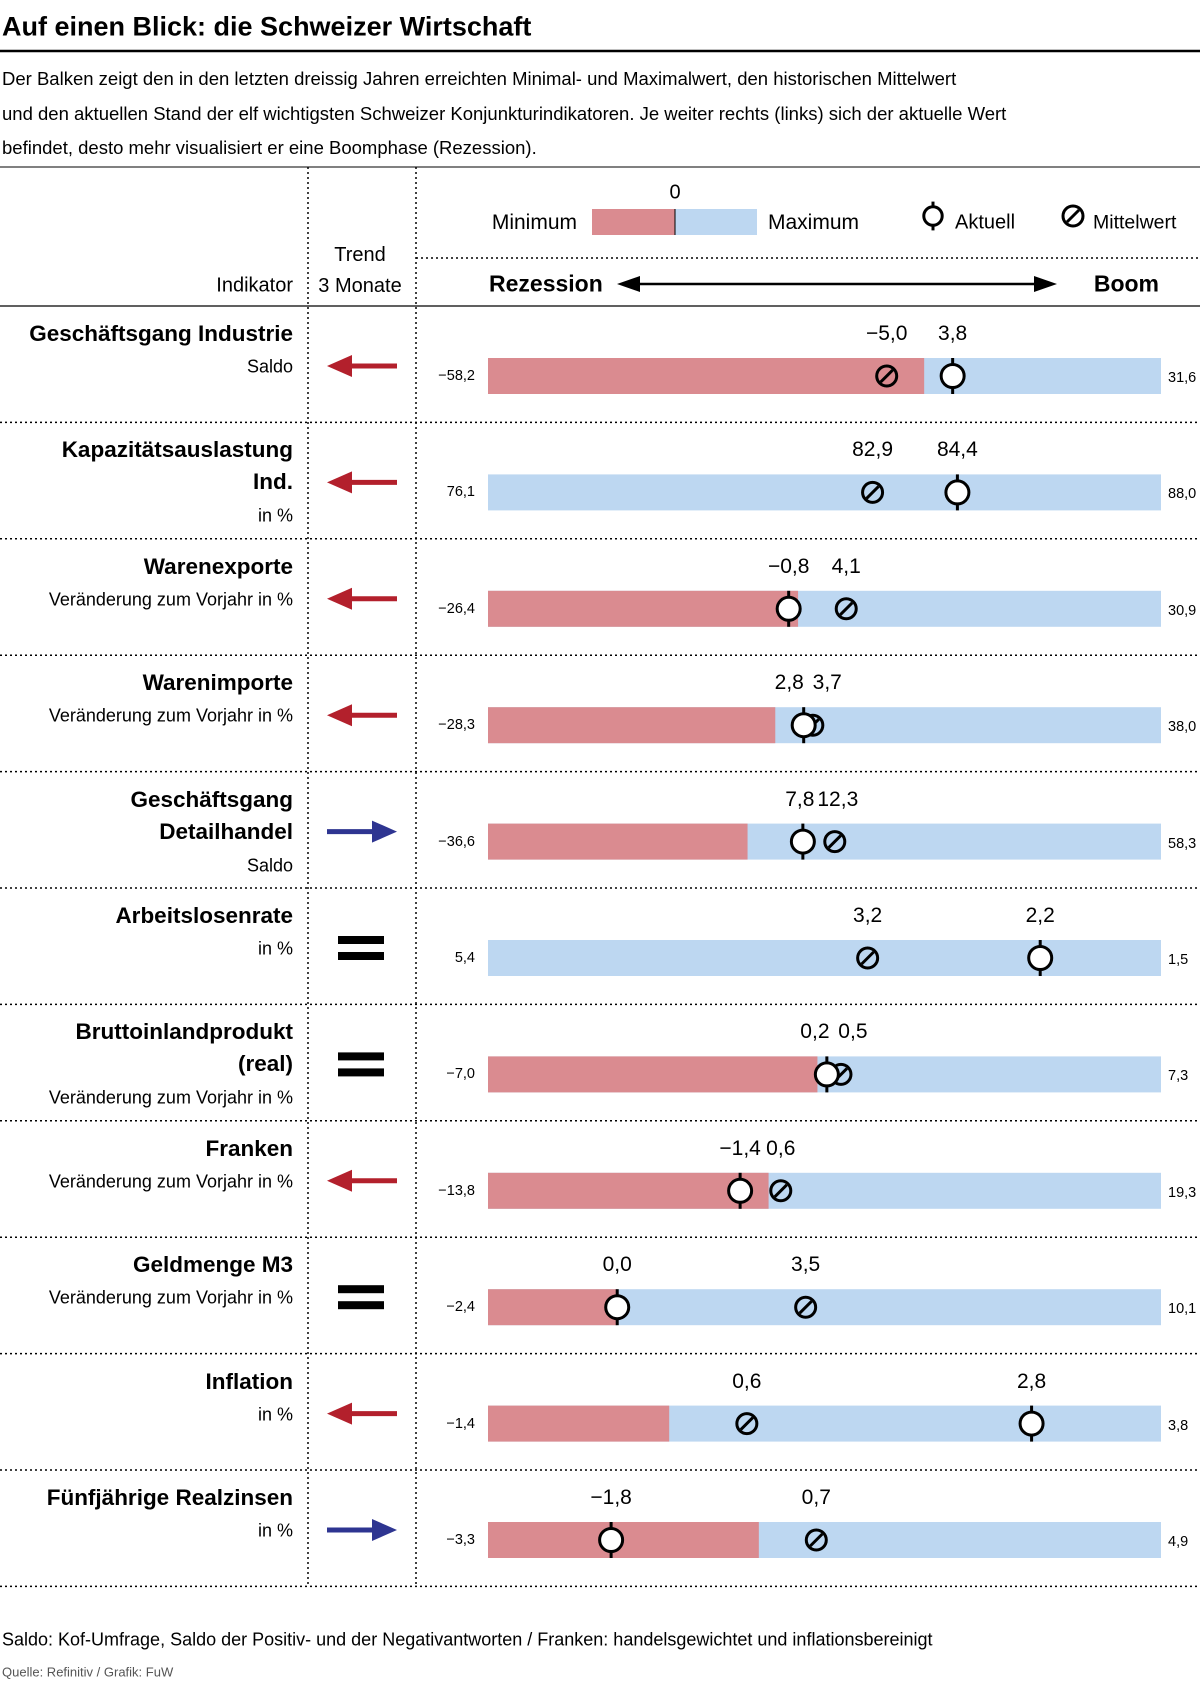  I want to click on min-label: −28,3, so click(456, 725).